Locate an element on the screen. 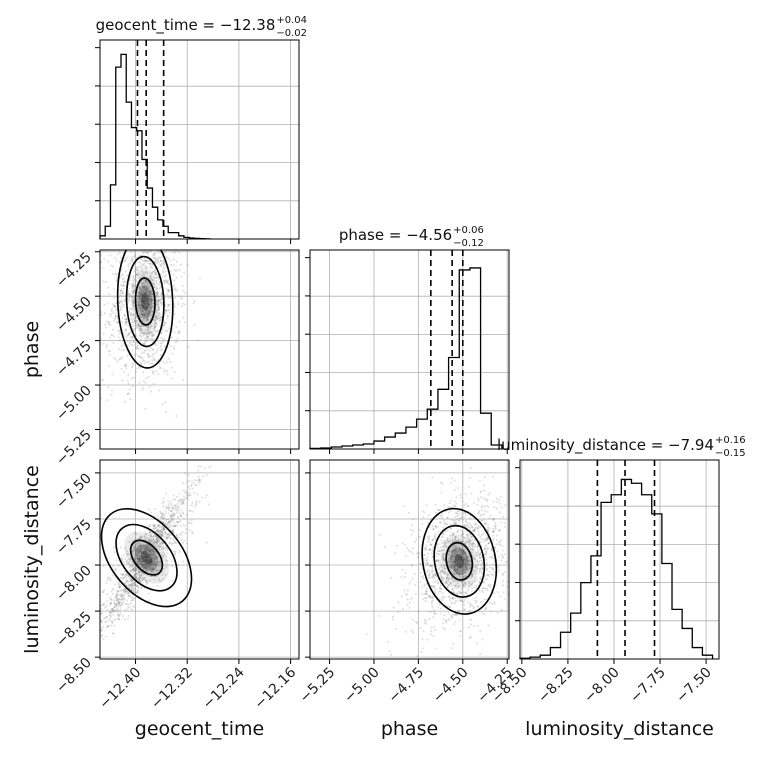  contour-line is located at coordinates (145, 301).